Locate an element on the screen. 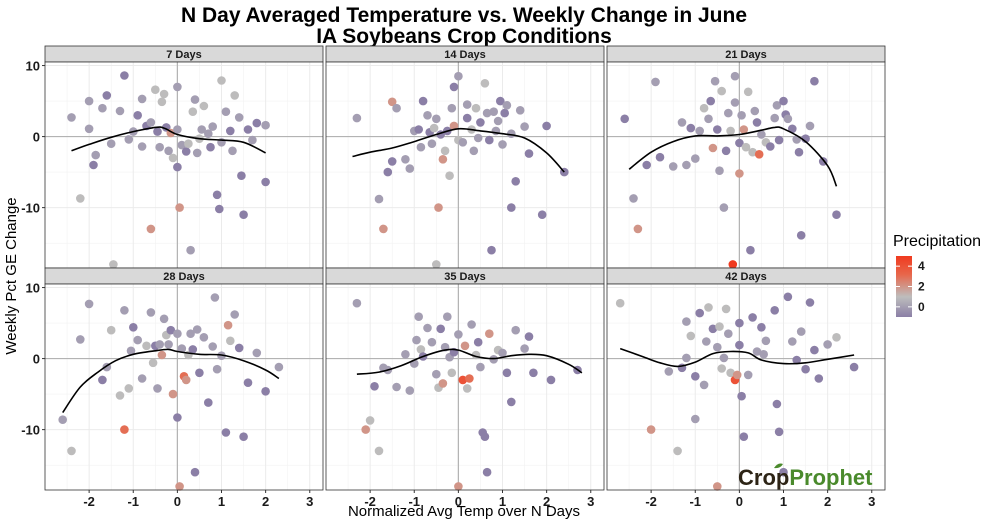 This screenshot has width=1000, height=524. legend-colorbar is located at coordinates (904, 286).